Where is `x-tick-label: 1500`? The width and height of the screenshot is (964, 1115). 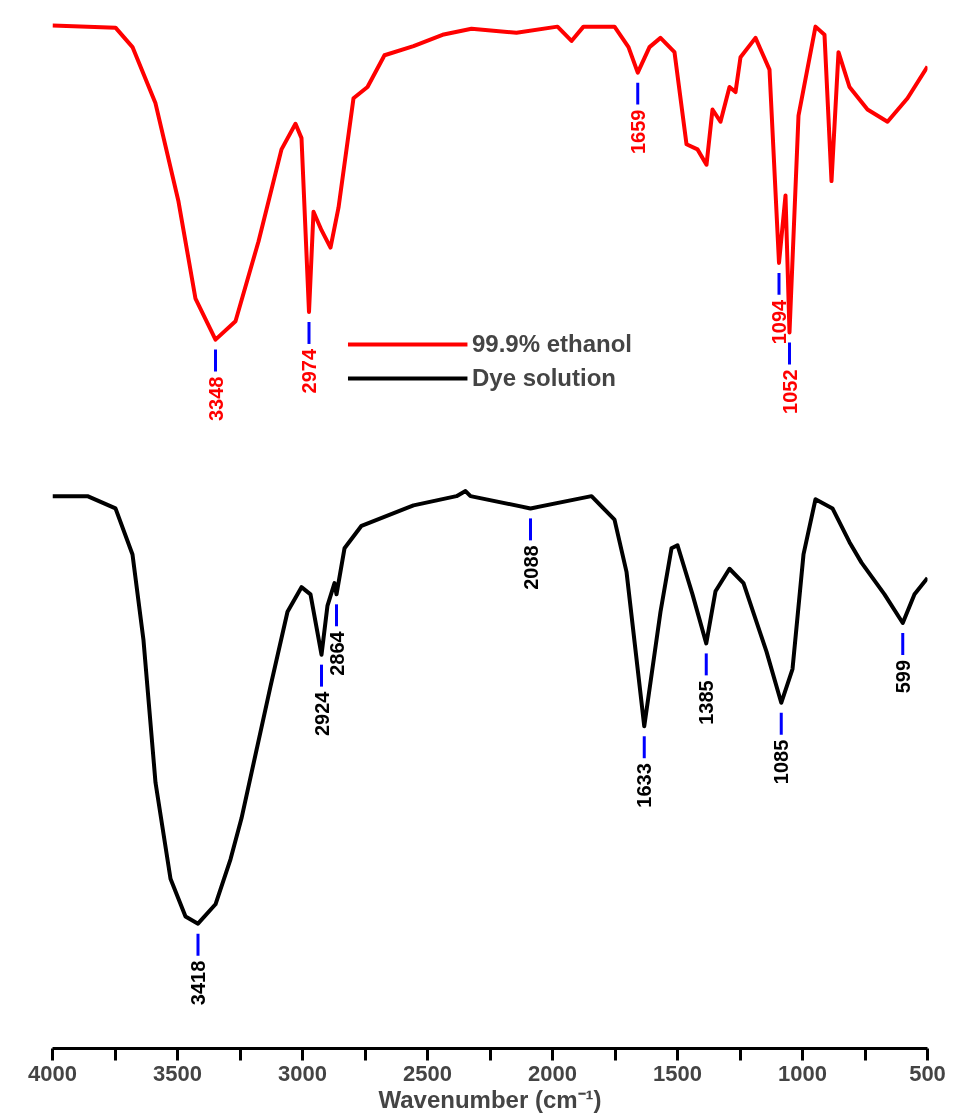
x-tick-label: 1500 is located at coordinates (677, 1073).